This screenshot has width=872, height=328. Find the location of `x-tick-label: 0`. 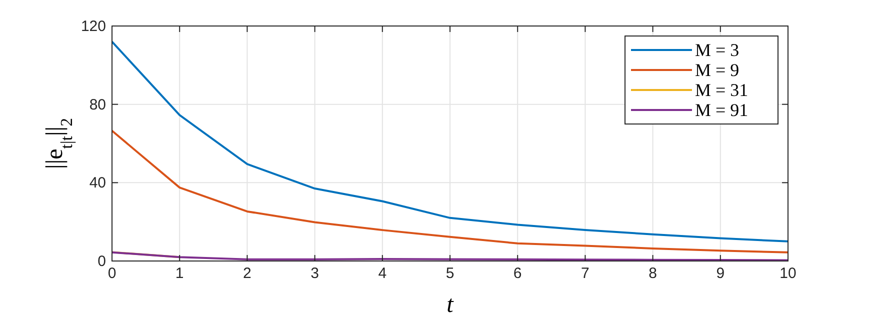

x-tick-label: 0 is located at coordinates (112, 273).